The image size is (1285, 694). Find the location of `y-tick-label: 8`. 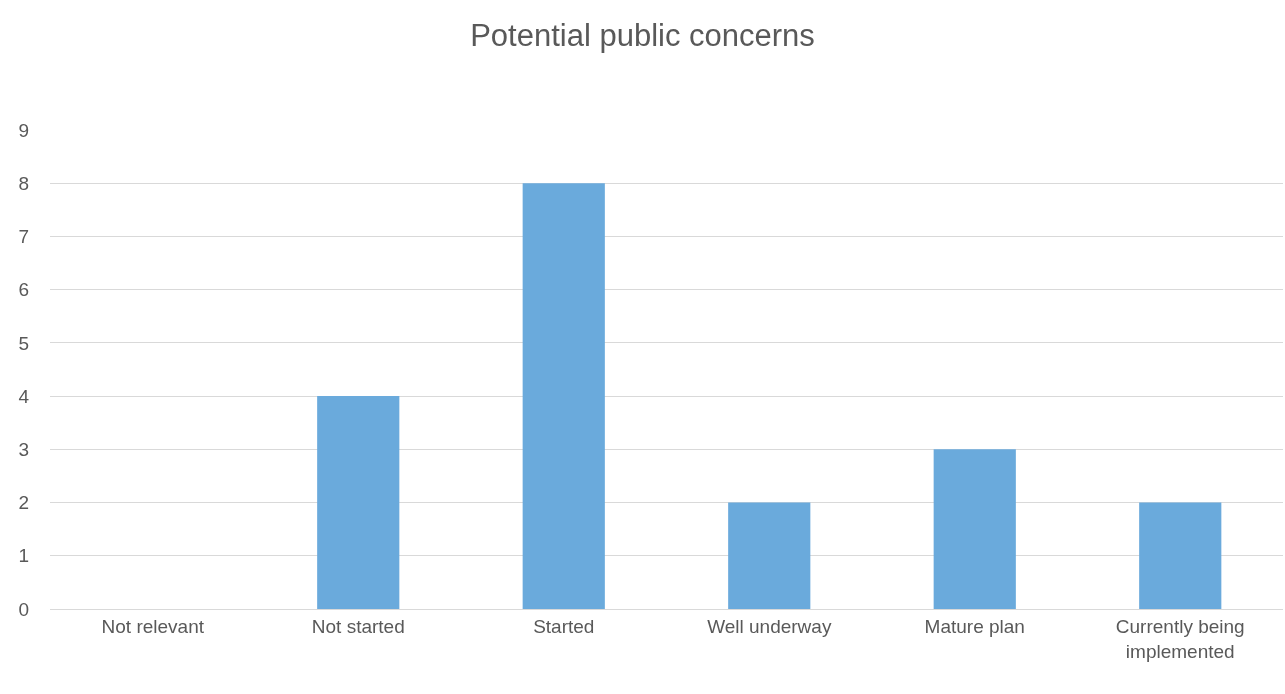

y-tick-label: 8 is located at coordinates (23, 183).